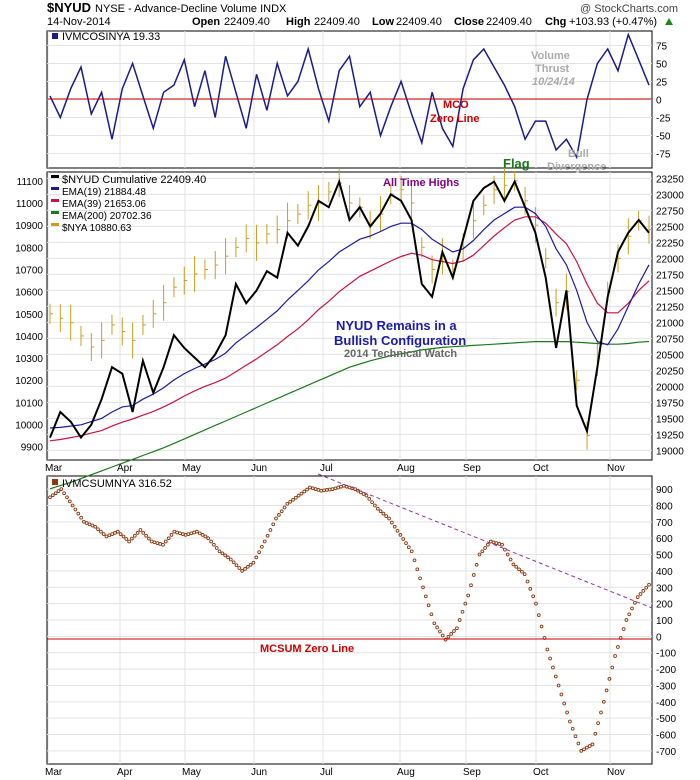  I want to click on right-y-tick-label: 22250, so click(670, 243).